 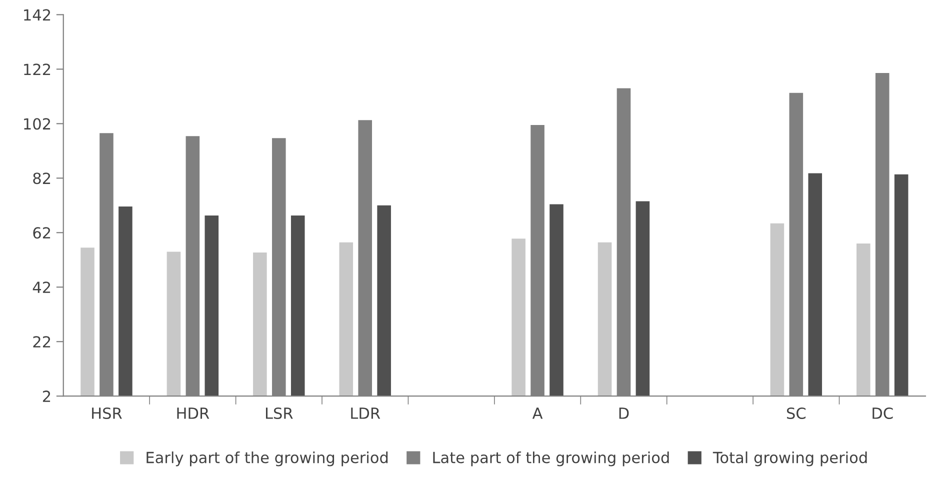 What do you see at coordinates (882, 413) in the screenshot?
I see `x-tick-label: DC` at bounding box center [882, 413].